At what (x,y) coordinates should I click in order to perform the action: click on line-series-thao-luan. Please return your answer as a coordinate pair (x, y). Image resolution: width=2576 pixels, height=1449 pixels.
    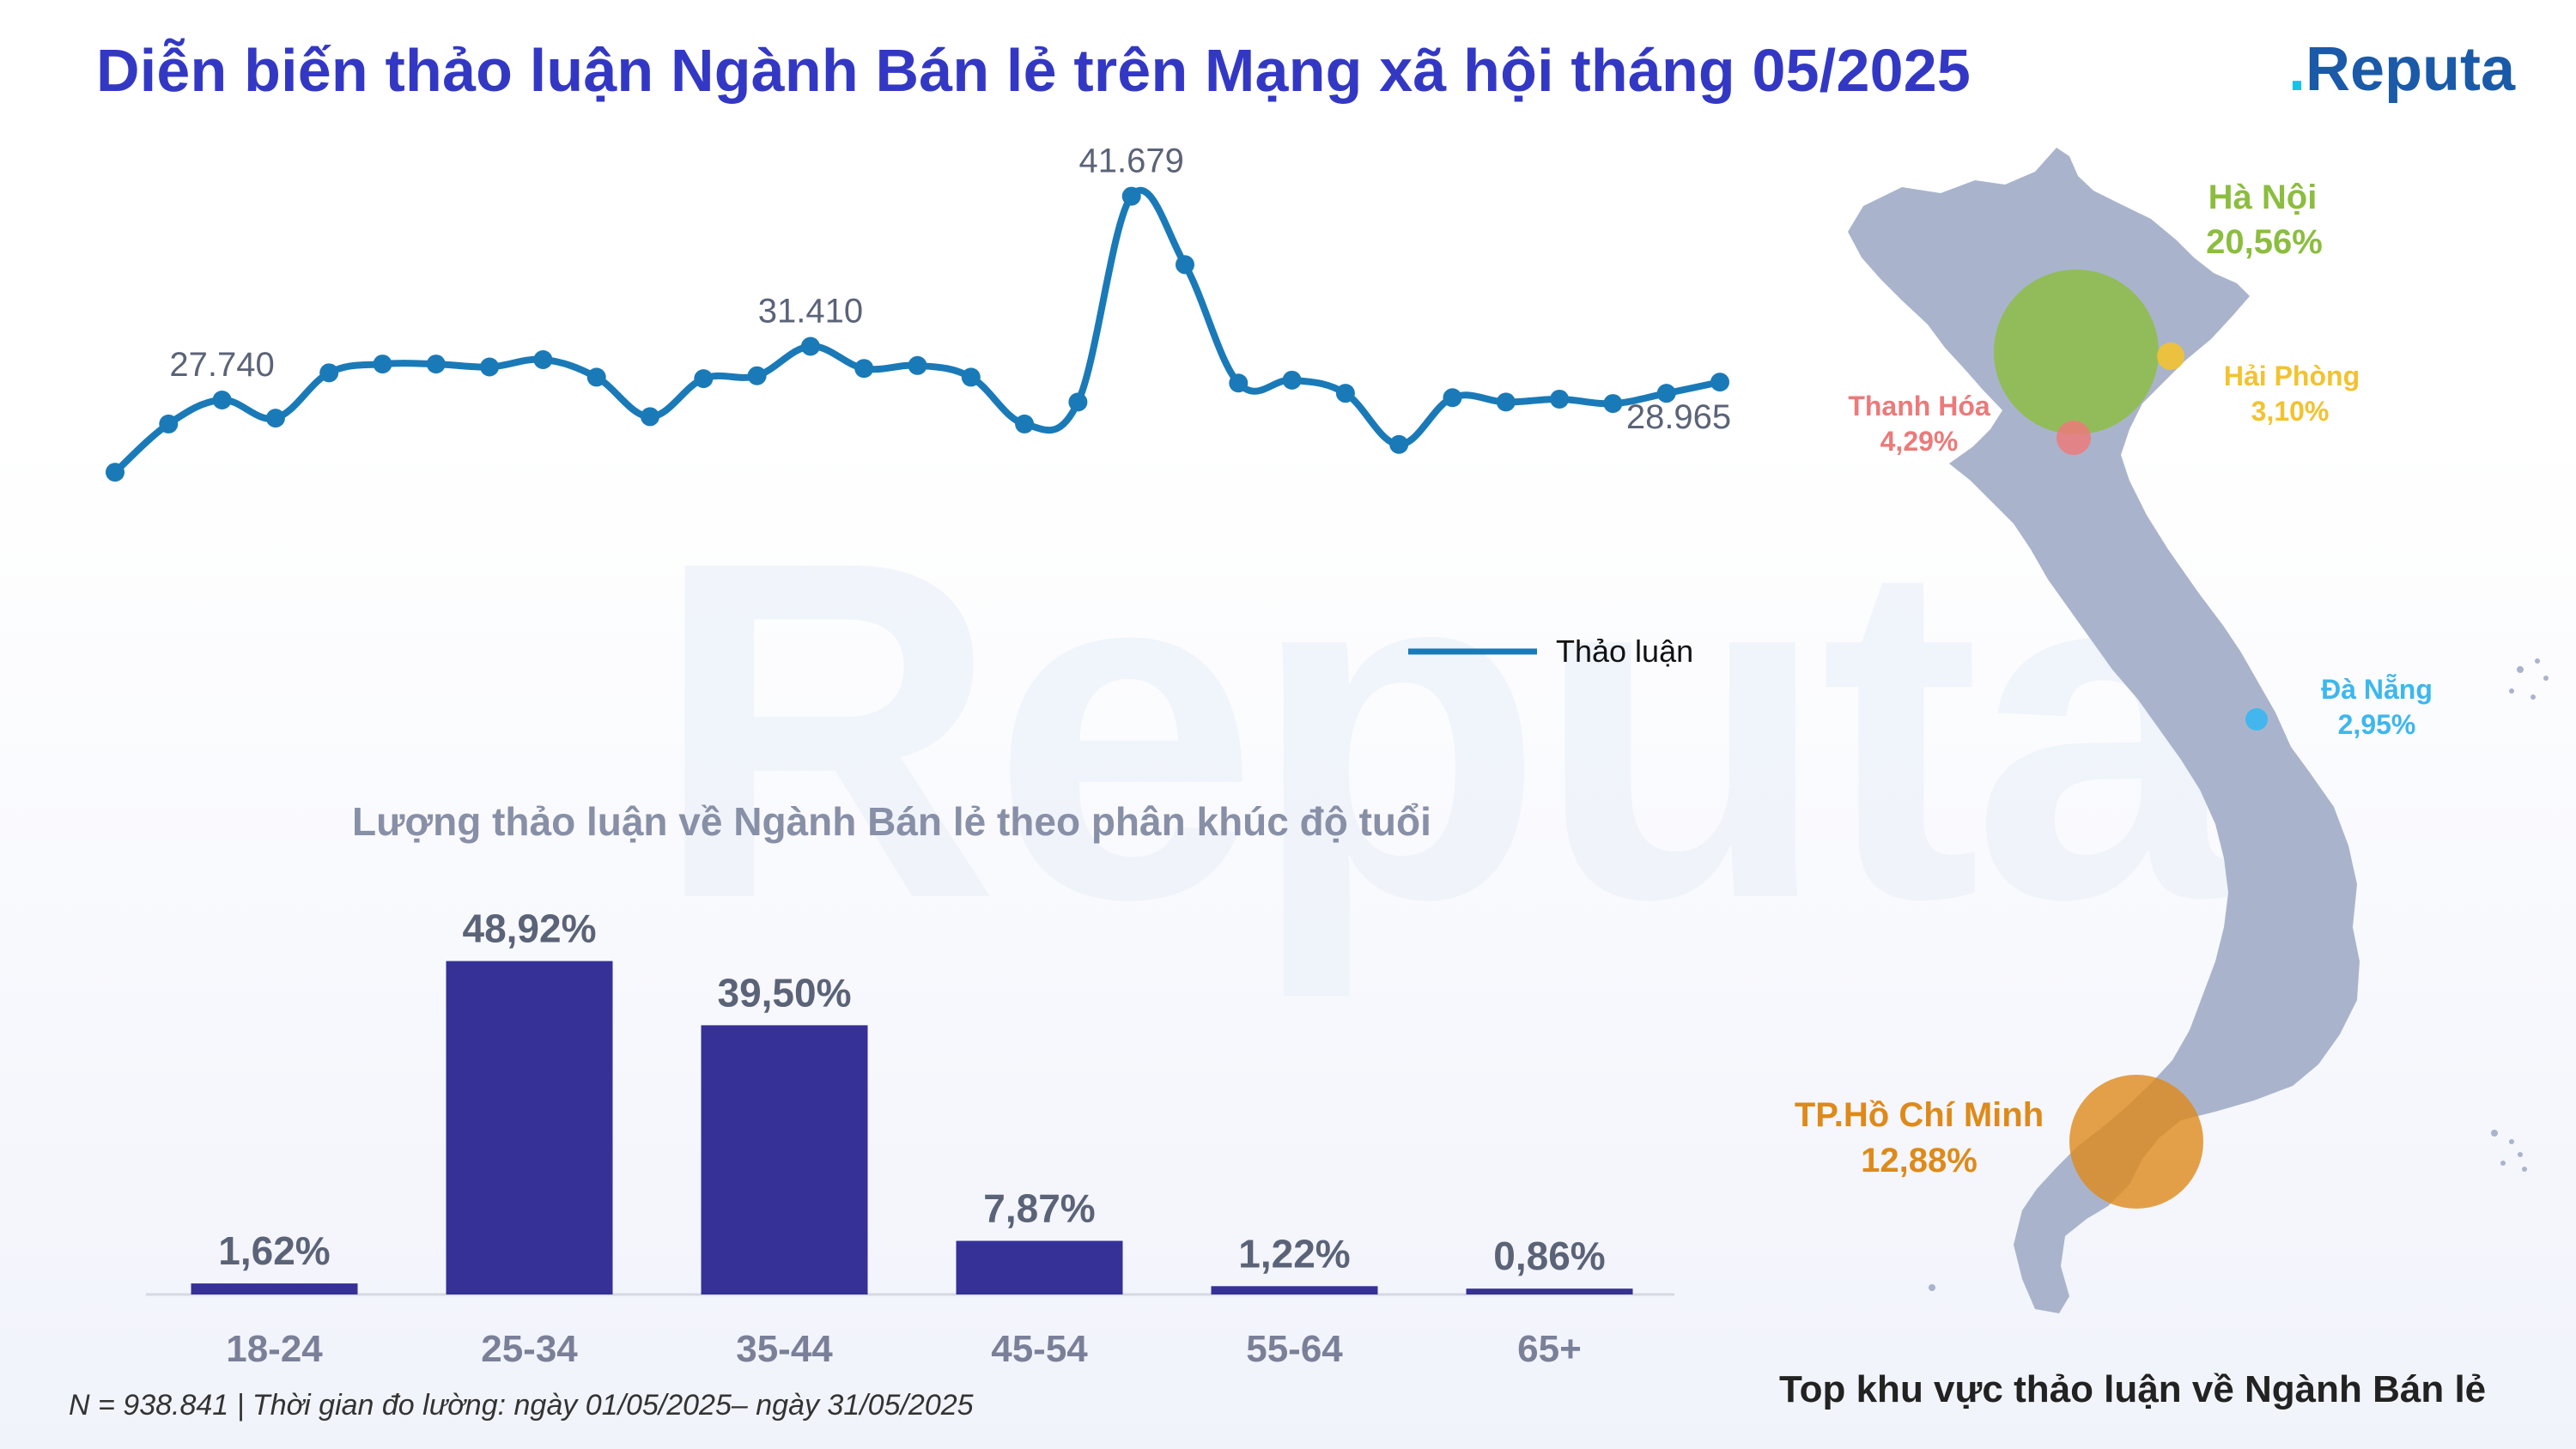
    Looking at the image, I should click on (918, 331).